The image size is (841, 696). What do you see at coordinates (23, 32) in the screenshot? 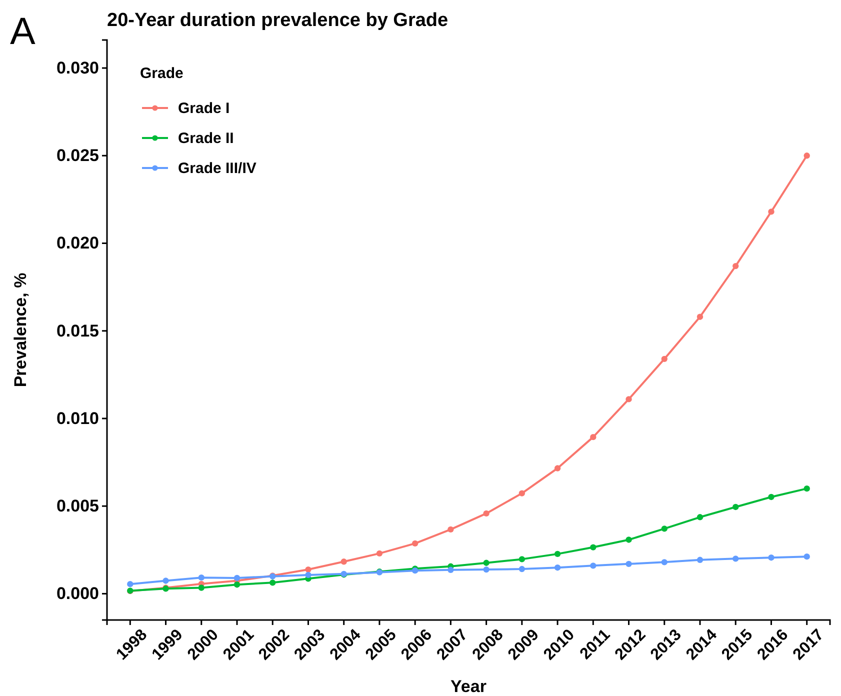
I see `text: A` at bounding box center [23, 32].